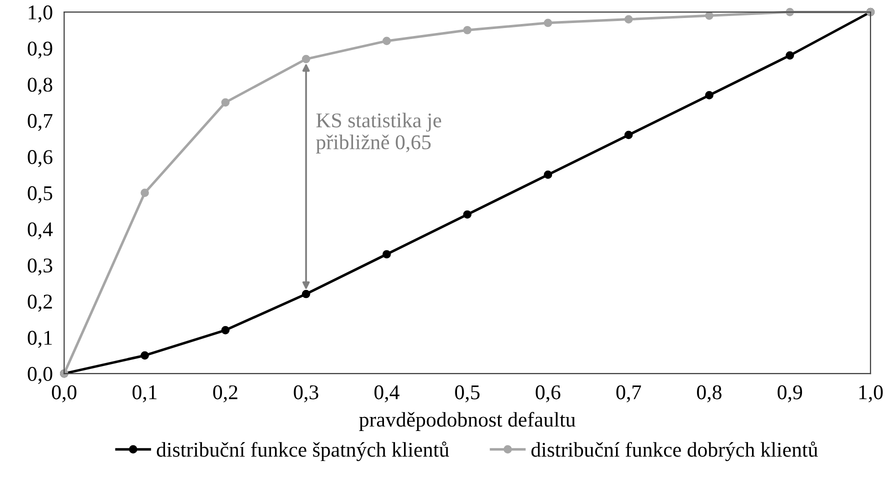 Image resolution: width=891 pixels, height=482 pixels. What do you see at coordinates (387, 393) in the screenshot?
I see `x-tick-label: 0,4` at bounding box center [387, 393].